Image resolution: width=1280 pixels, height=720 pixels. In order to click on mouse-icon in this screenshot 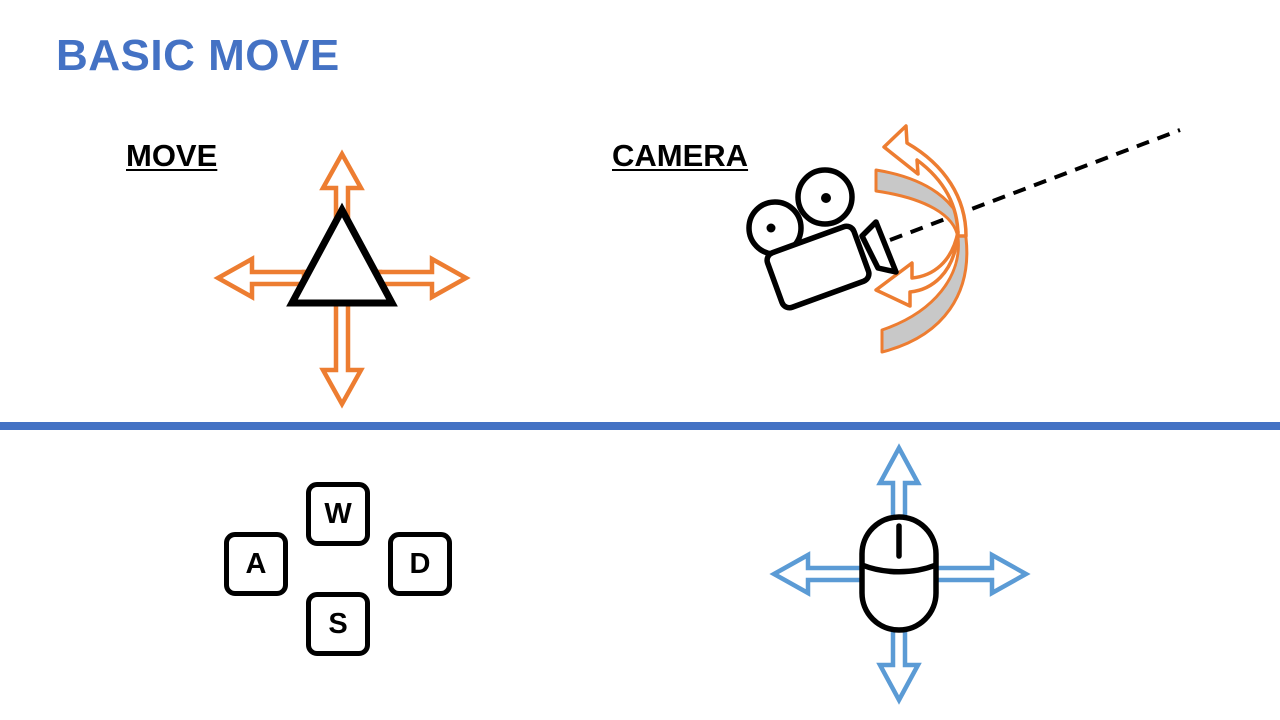, I will do `click(899, 573)`.